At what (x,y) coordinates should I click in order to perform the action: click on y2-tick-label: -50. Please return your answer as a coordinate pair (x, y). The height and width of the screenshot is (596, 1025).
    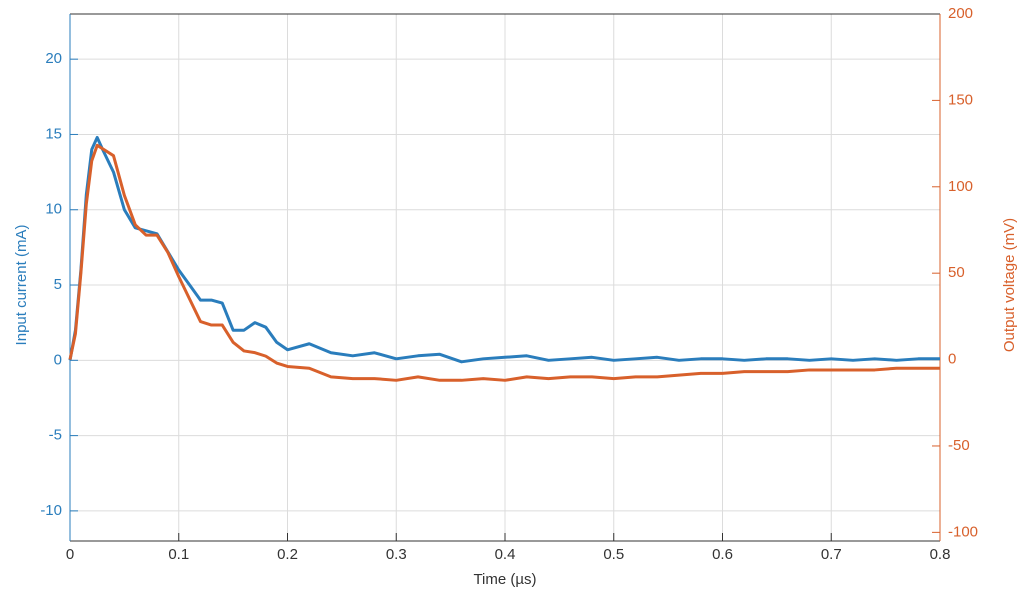
    Looking at the image, I should click on (959, 445).